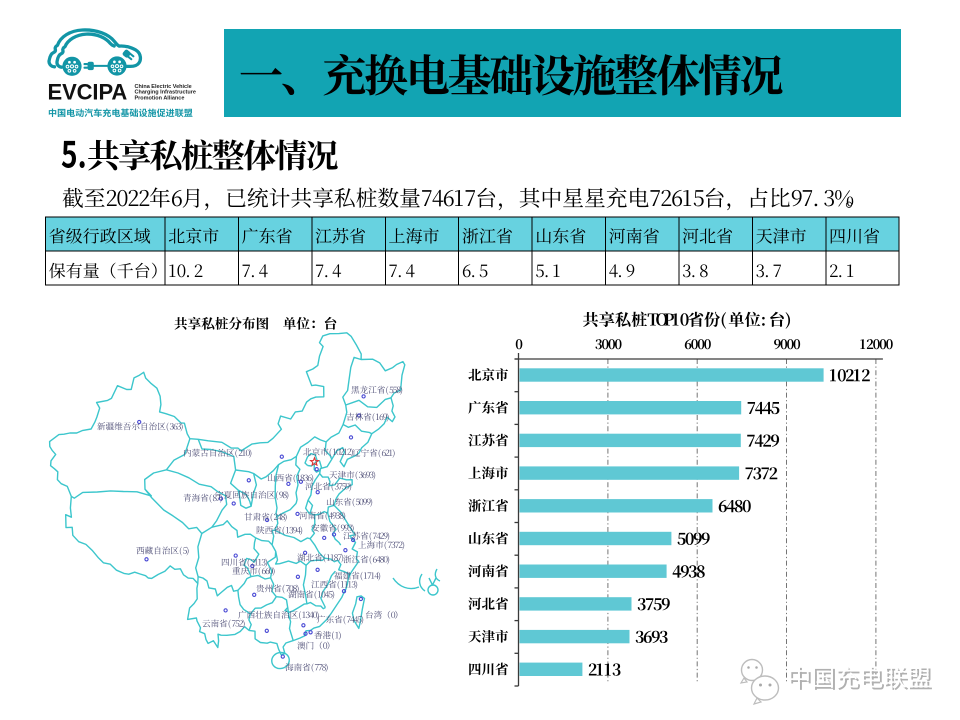 The width and height of the screenshot is (960, 720). What do you see at coordinates (165, 93) in the screenshot?
I see `svg-text: Charging Infrastructure` at bounding box center [165, 93].